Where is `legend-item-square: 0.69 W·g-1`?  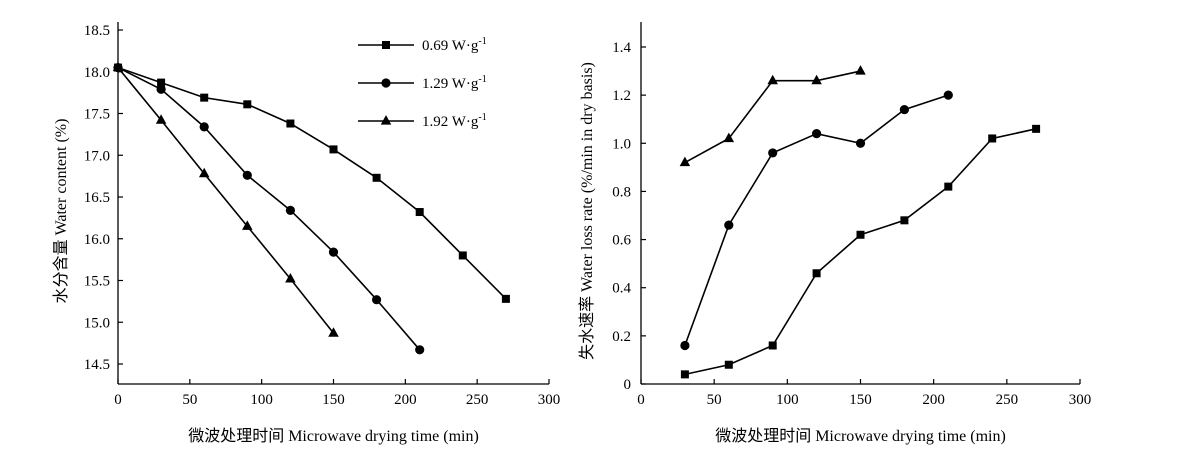 legend-item-square: 0.69 W·g-1 is located at coordinates (422, 45).